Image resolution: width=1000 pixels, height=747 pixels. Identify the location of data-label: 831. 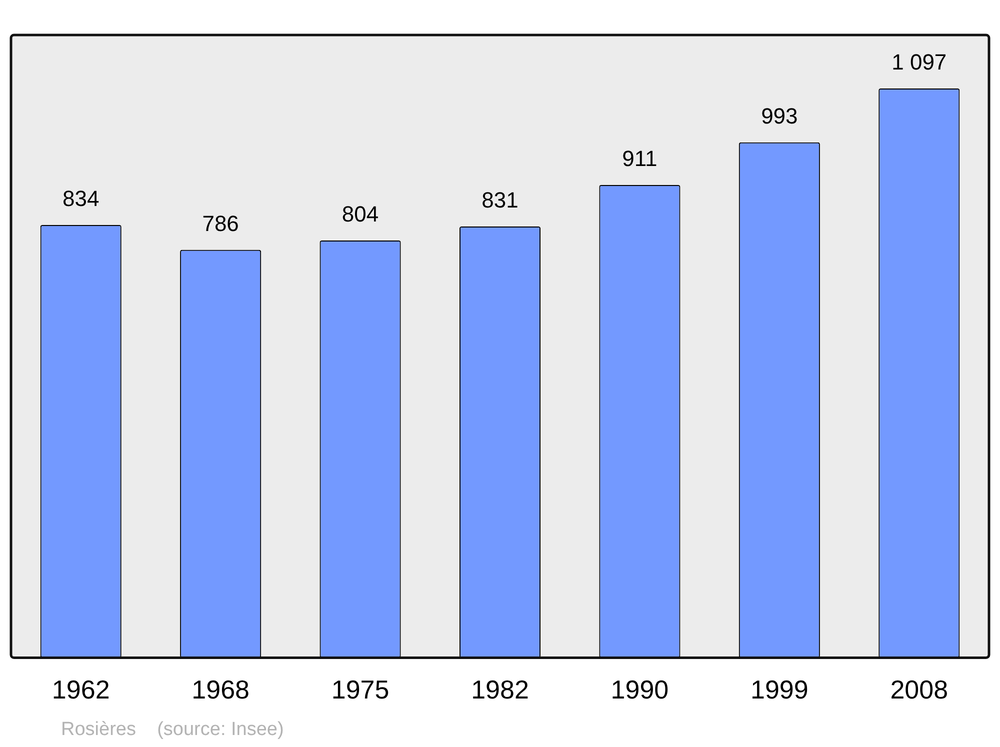
(500, 200).